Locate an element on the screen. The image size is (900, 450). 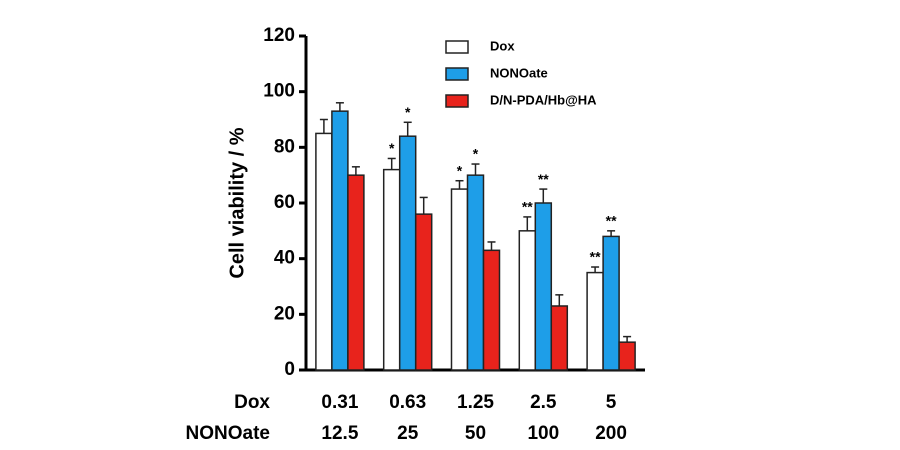
x-tick-label: 0.31 is located at coordinates (339, 402).